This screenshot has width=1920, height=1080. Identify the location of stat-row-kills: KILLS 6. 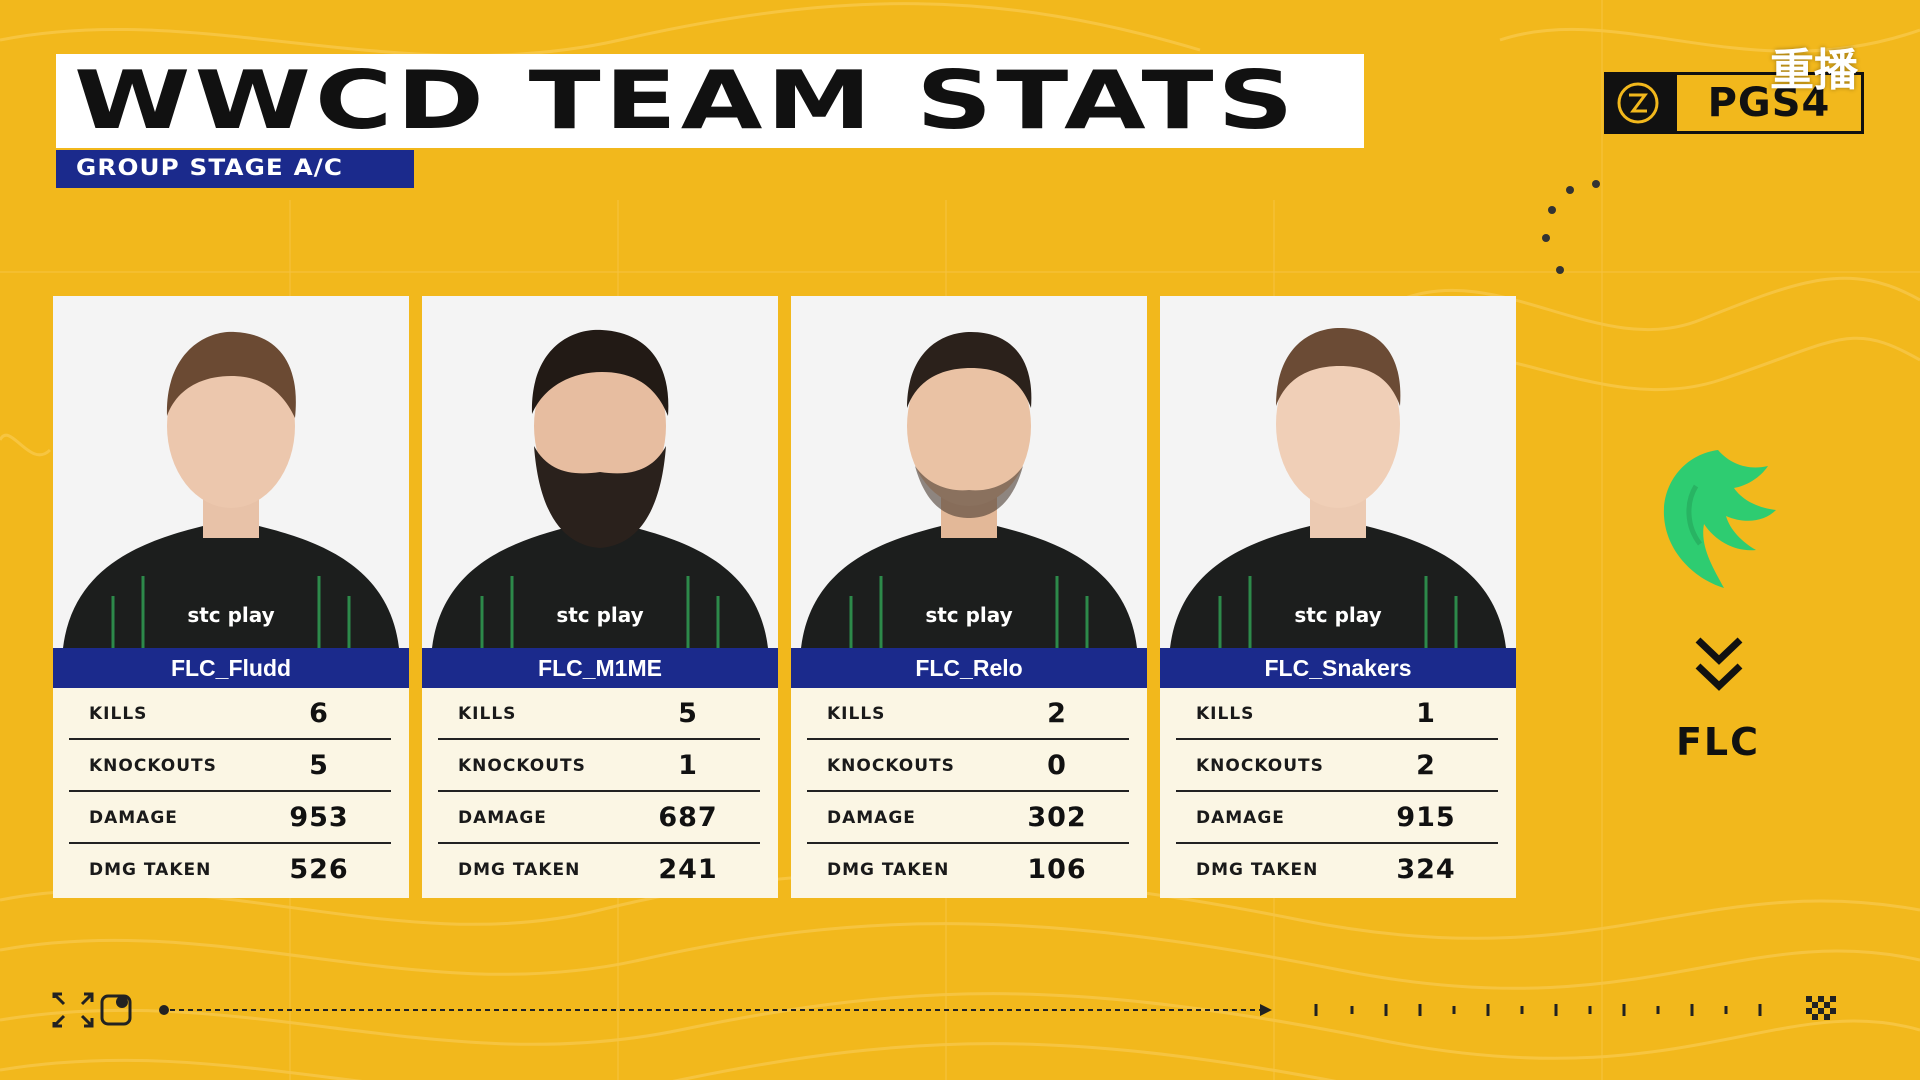
(230, 714).